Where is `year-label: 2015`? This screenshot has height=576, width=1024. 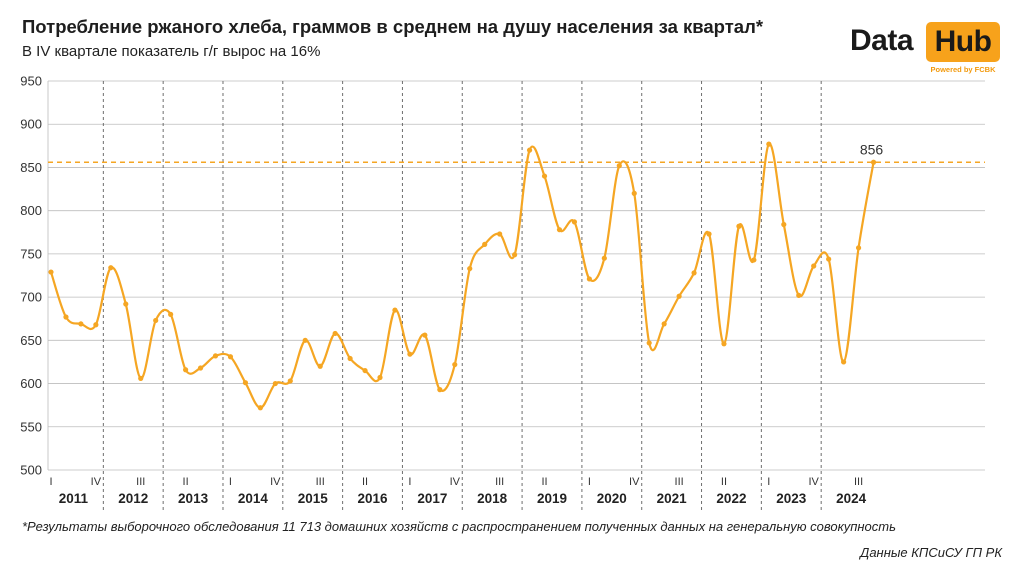 year-label: 2015 is located at coordinates (313, 498).